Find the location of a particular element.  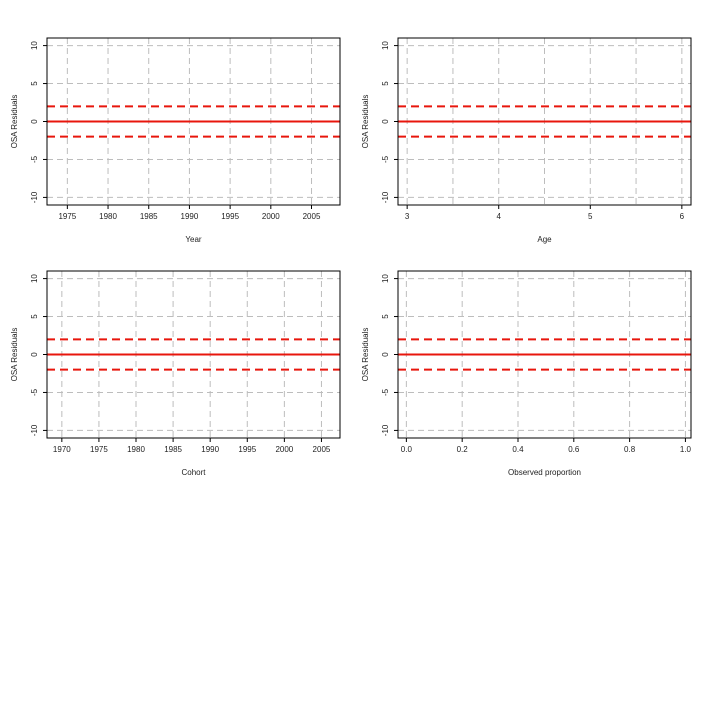

x-tick-label: 5 is located at coordinates (590, 216).